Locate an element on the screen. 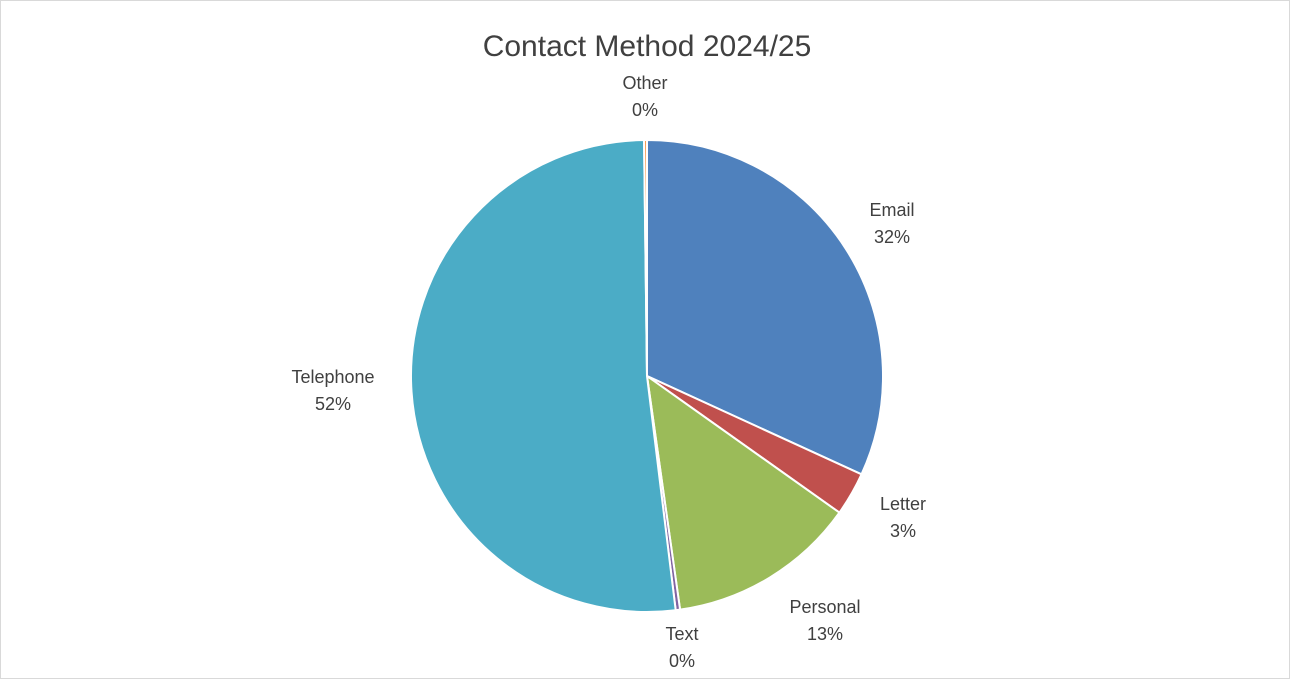  slice-label: Telephone is located at coordinates (332, 377).